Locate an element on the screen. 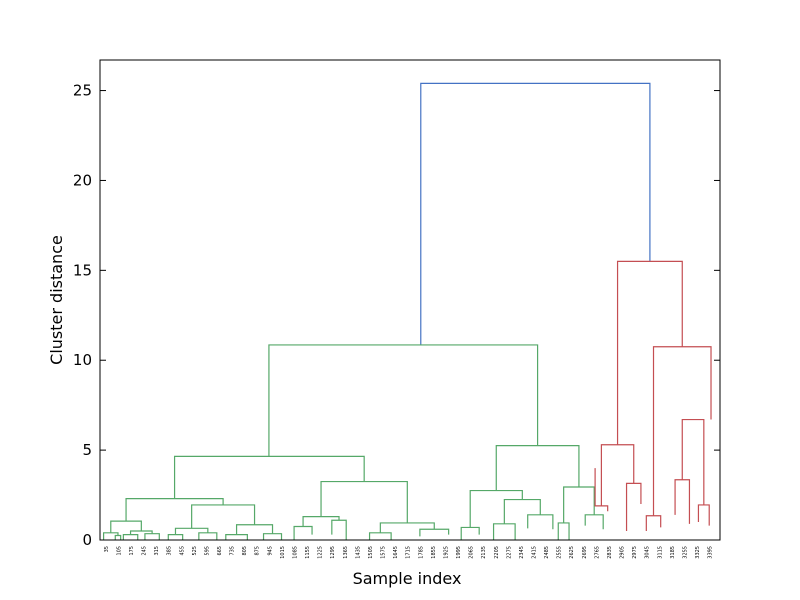 The height and width of the screenshot is (600, 800). x-tick-label: 2415 is located at coordinates (535, 552).